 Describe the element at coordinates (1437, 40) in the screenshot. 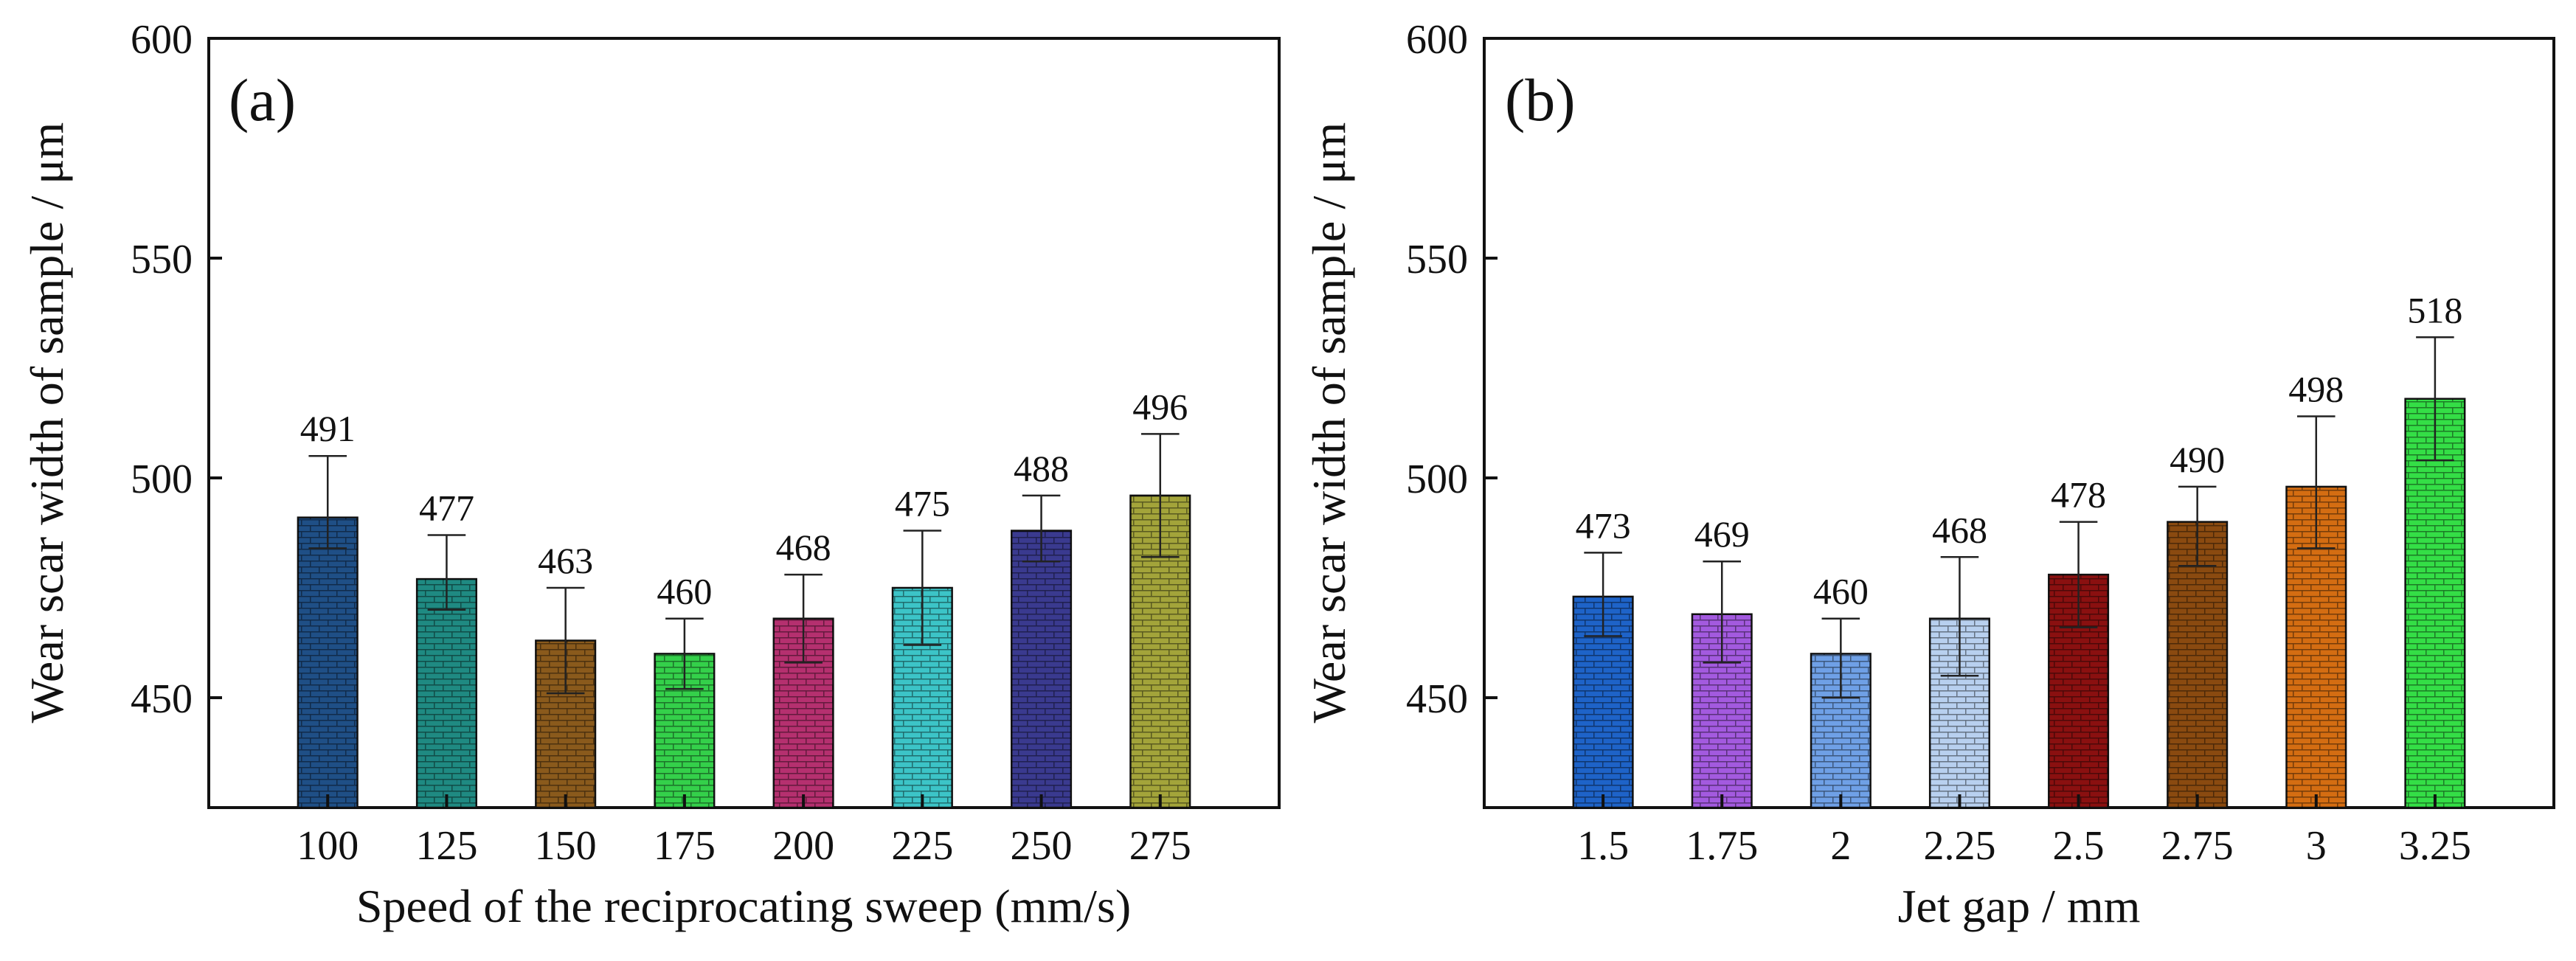

I see `y-tick-label-b: 600` at that location.